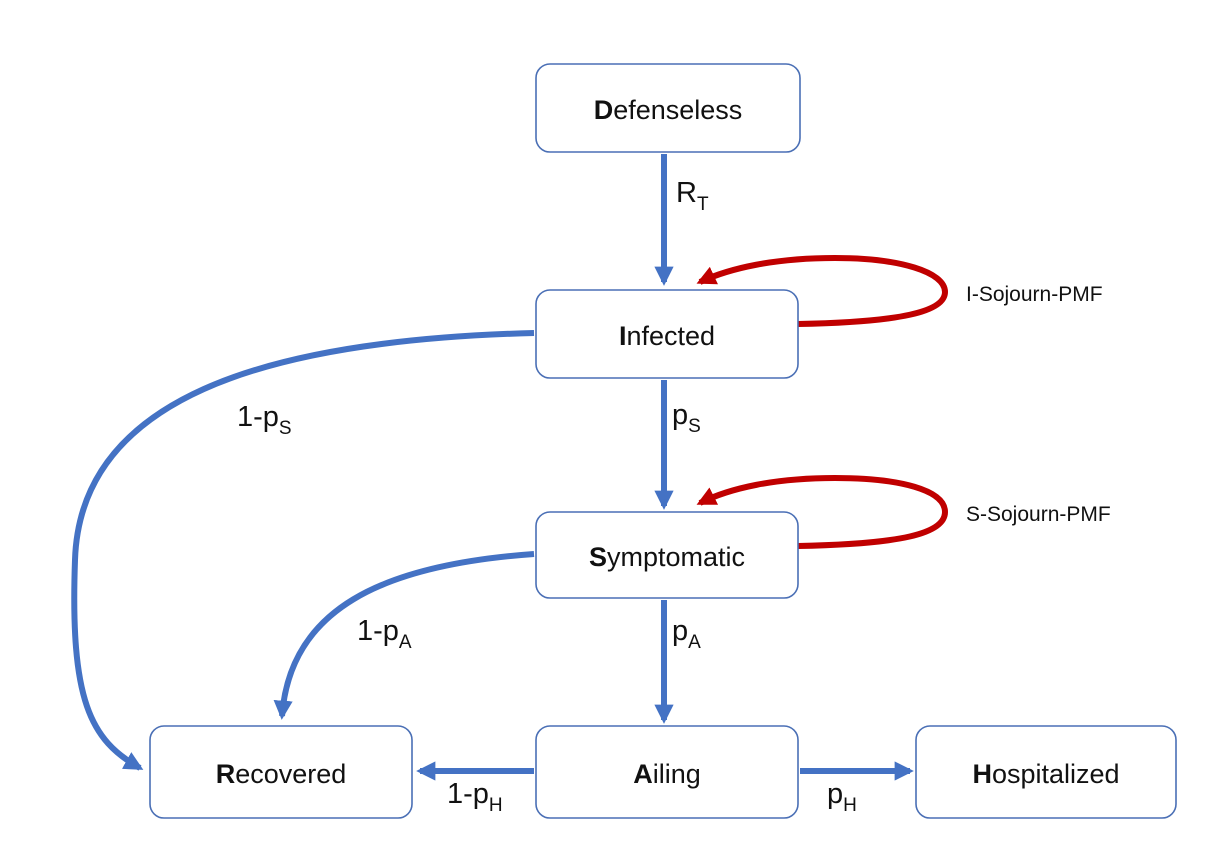 This screenshot has width=1210, height=864. I want to click on label-a-to-r: 1-pH, so click(475, 797).